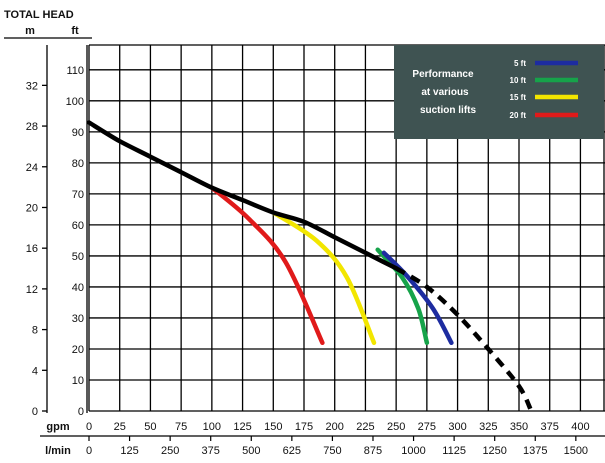 The image size is (605, 463). Describe the element at coordinates (32, 86) in the screenshot. I see `m-tick-label: 32` at that location.